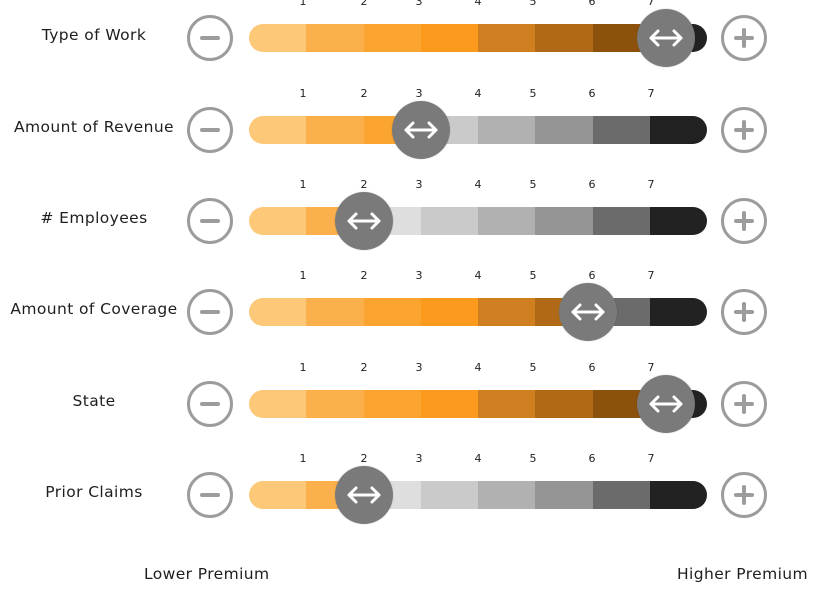 The width and height of the screenshot is (840, 594). What do you see at coordinates (743, 574) in the screenshot?
I see `higher-premium-label: Higher Premium` at bounding box center [743, 574].